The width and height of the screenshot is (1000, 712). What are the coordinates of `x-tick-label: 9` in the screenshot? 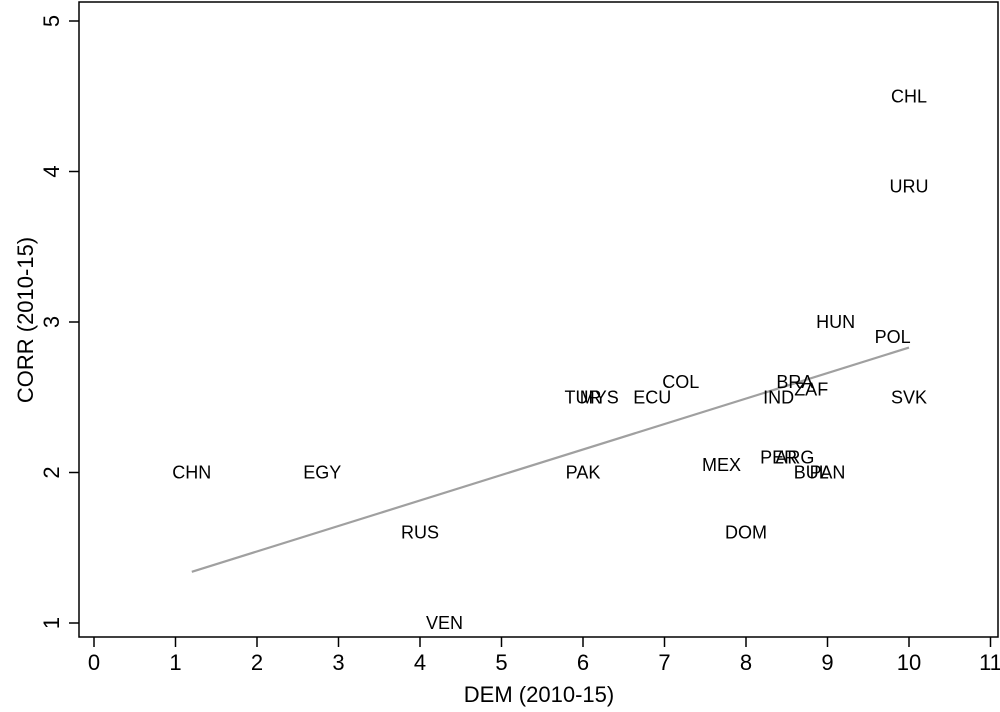 It's located at (827, 662).